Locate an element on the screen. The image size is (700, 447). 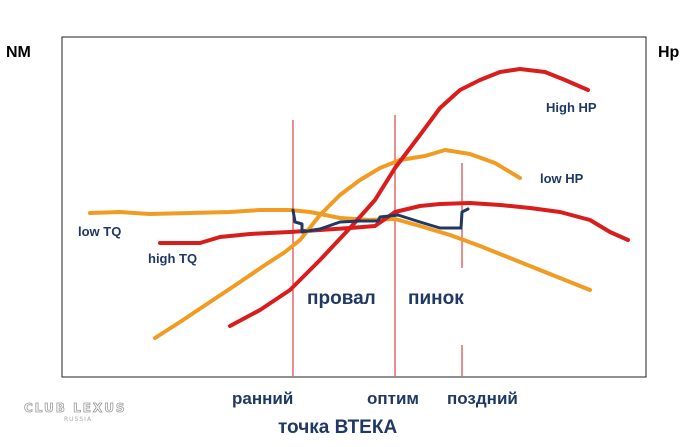
series-line-low-tq is located at coordinates (340, 250).